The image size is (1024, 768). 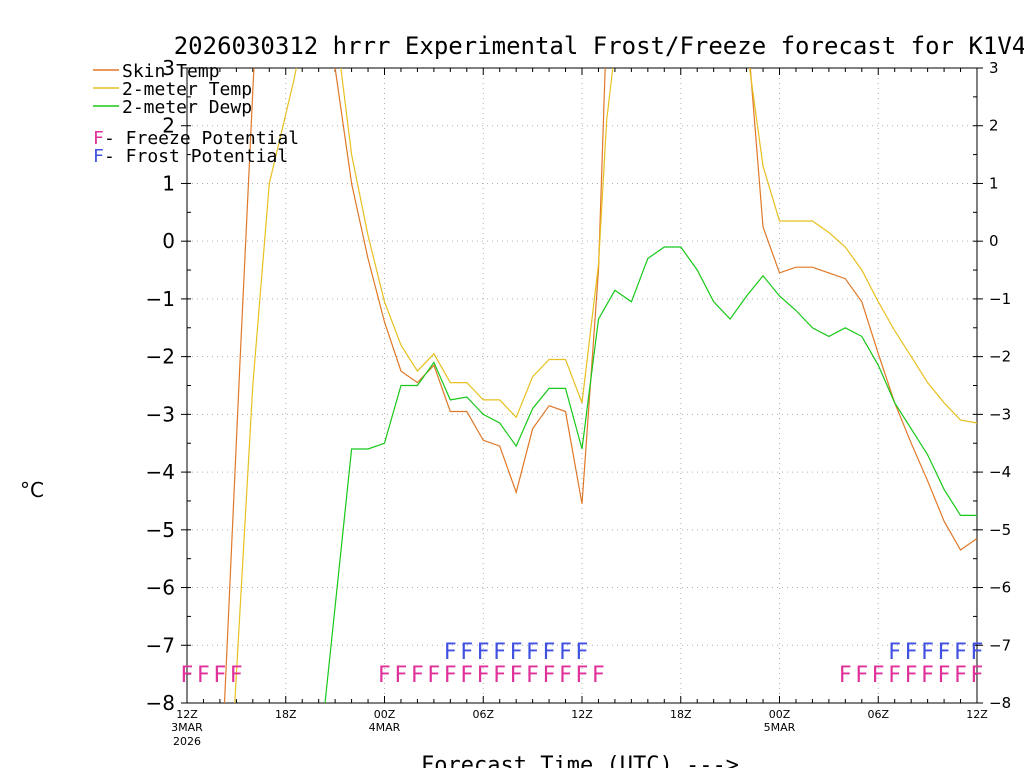 What do you see at coordinates (994, 68) in the screenshot?
I see `y-tick-label-right: 3` at bounding box center [994, 68].